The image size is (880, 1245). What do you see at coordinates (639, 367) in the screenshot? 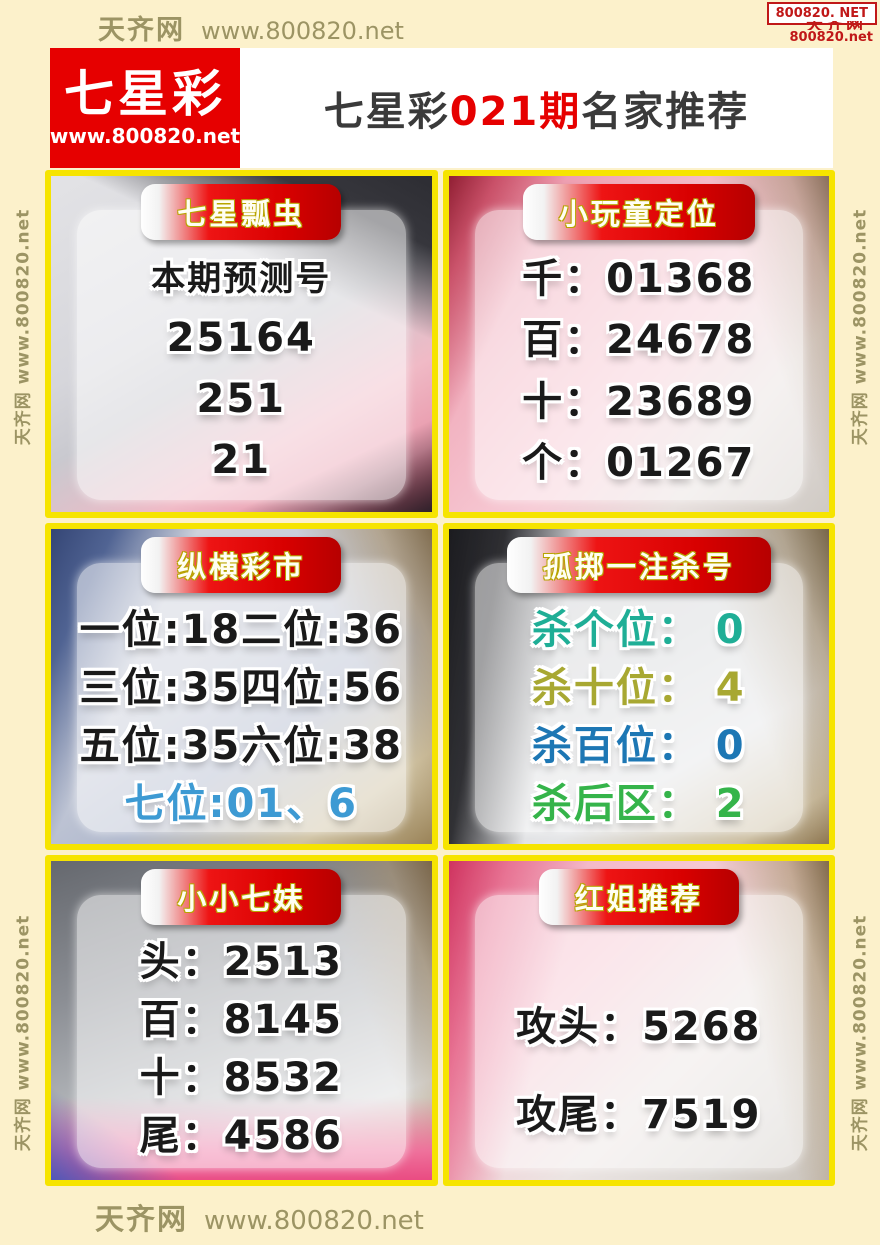
I see `panel-lines: 千：01368 百：24678 十：23689 个：01267` at bounding box center [639, 367].